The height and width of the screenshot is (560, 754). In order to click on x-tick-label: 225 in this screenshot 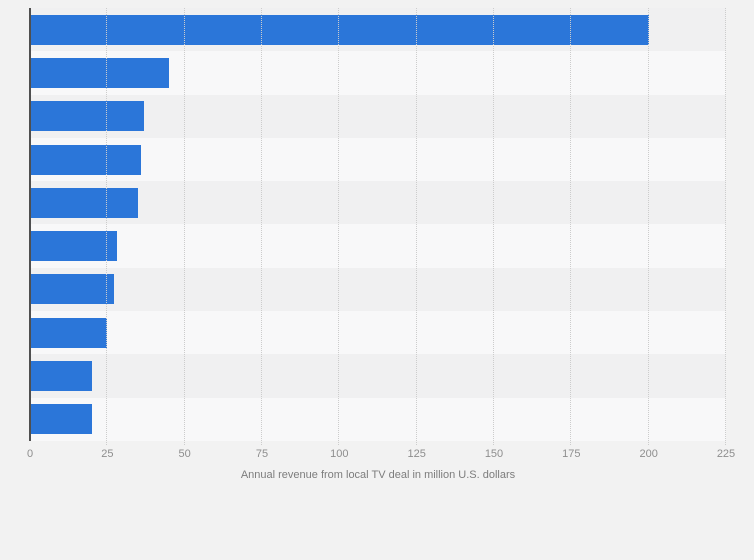, I will do `click(726, 454)`.